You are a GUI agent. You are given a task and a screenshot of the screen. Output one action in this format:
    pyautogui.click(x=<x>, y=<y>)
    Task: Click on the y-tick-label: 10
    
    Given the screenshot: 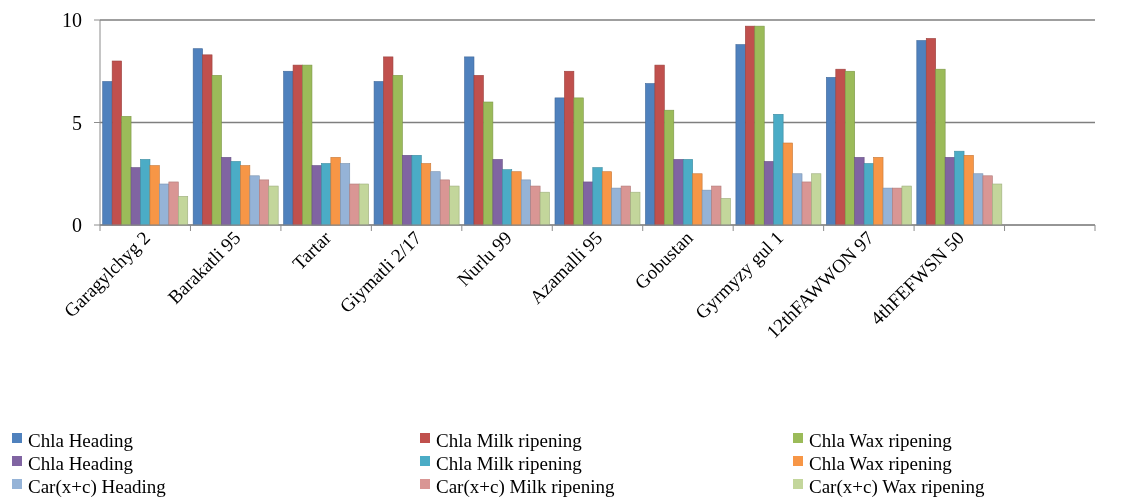 What is the action you would take?
    pyautogui.click(x=72, y=20)
    